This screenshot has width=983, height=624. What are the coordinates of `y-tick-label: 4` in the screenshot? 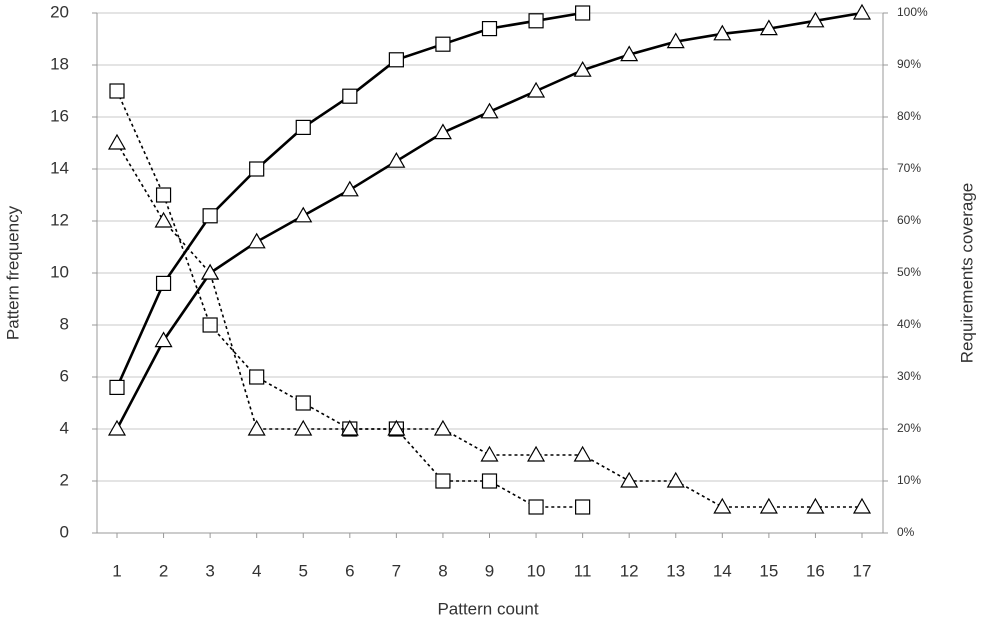 It's located at (64, 427).